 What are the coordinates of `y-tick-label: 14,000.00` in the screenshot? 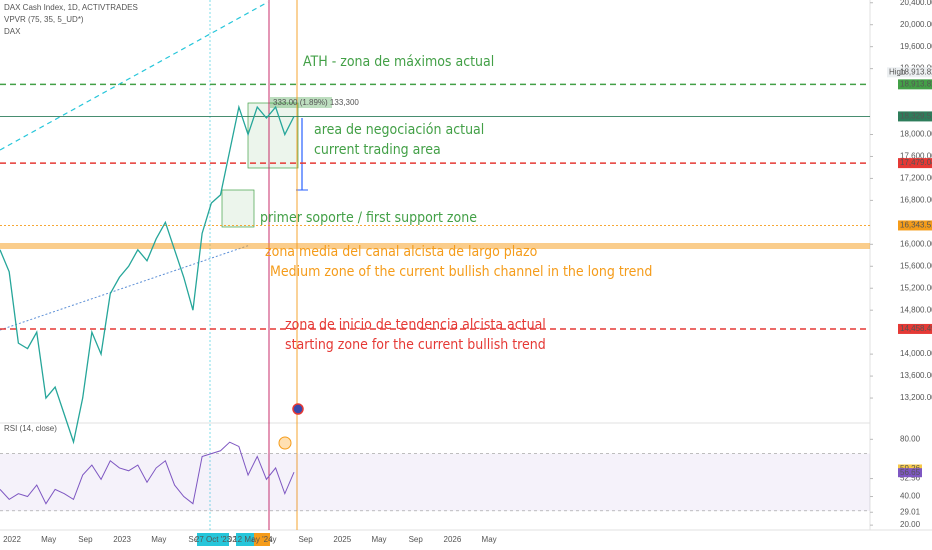 It's located at (916, 353).